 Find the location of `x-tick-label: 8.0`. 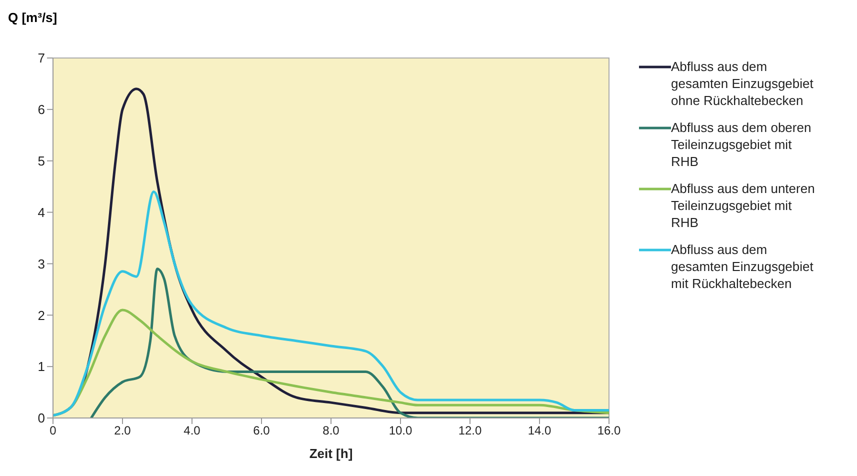

x-tick-label: 8.0 is located at coordinates (331, 431).